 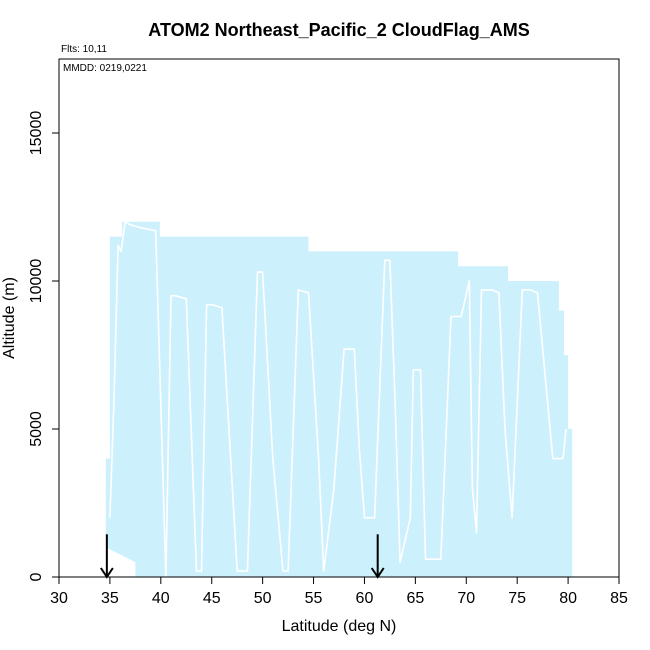 What do you see at coordinates (36, 281) in the screenshot?
I see `y-tick-label: 10000` at bounding box center [36, 281].